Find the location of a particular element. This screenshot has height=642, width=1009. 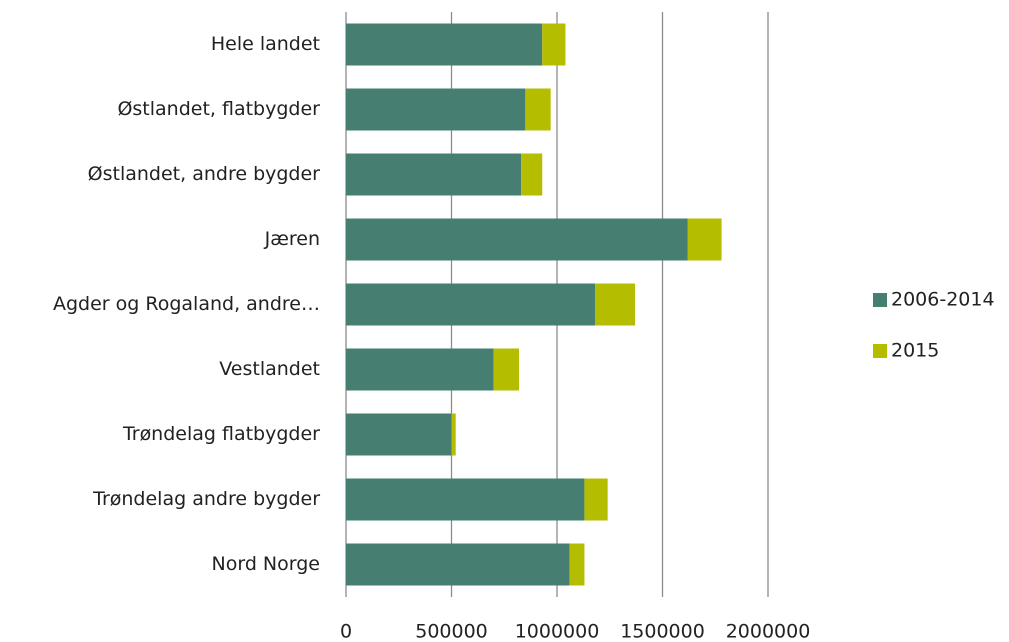

y-tick-label: Nord Norge is located at coordinates (266, 564).